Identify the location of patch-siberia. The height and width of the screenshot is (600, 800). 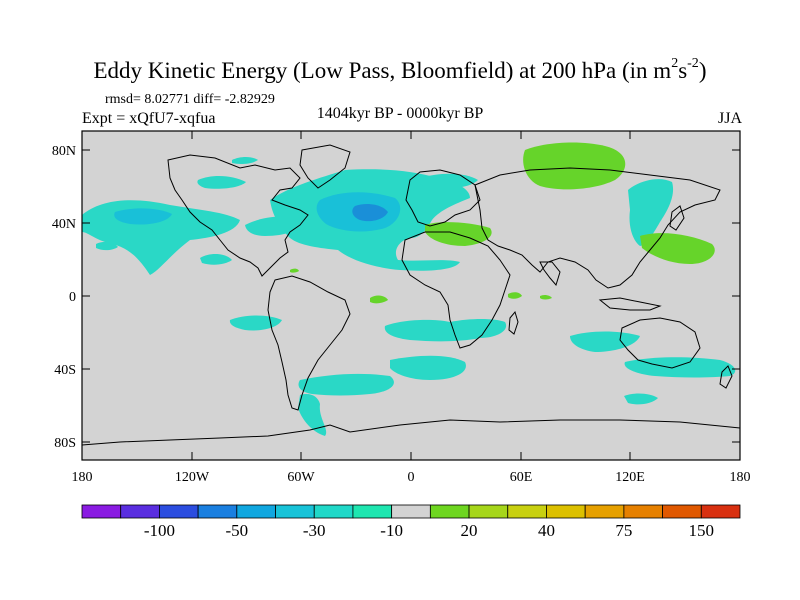
(574, 166).